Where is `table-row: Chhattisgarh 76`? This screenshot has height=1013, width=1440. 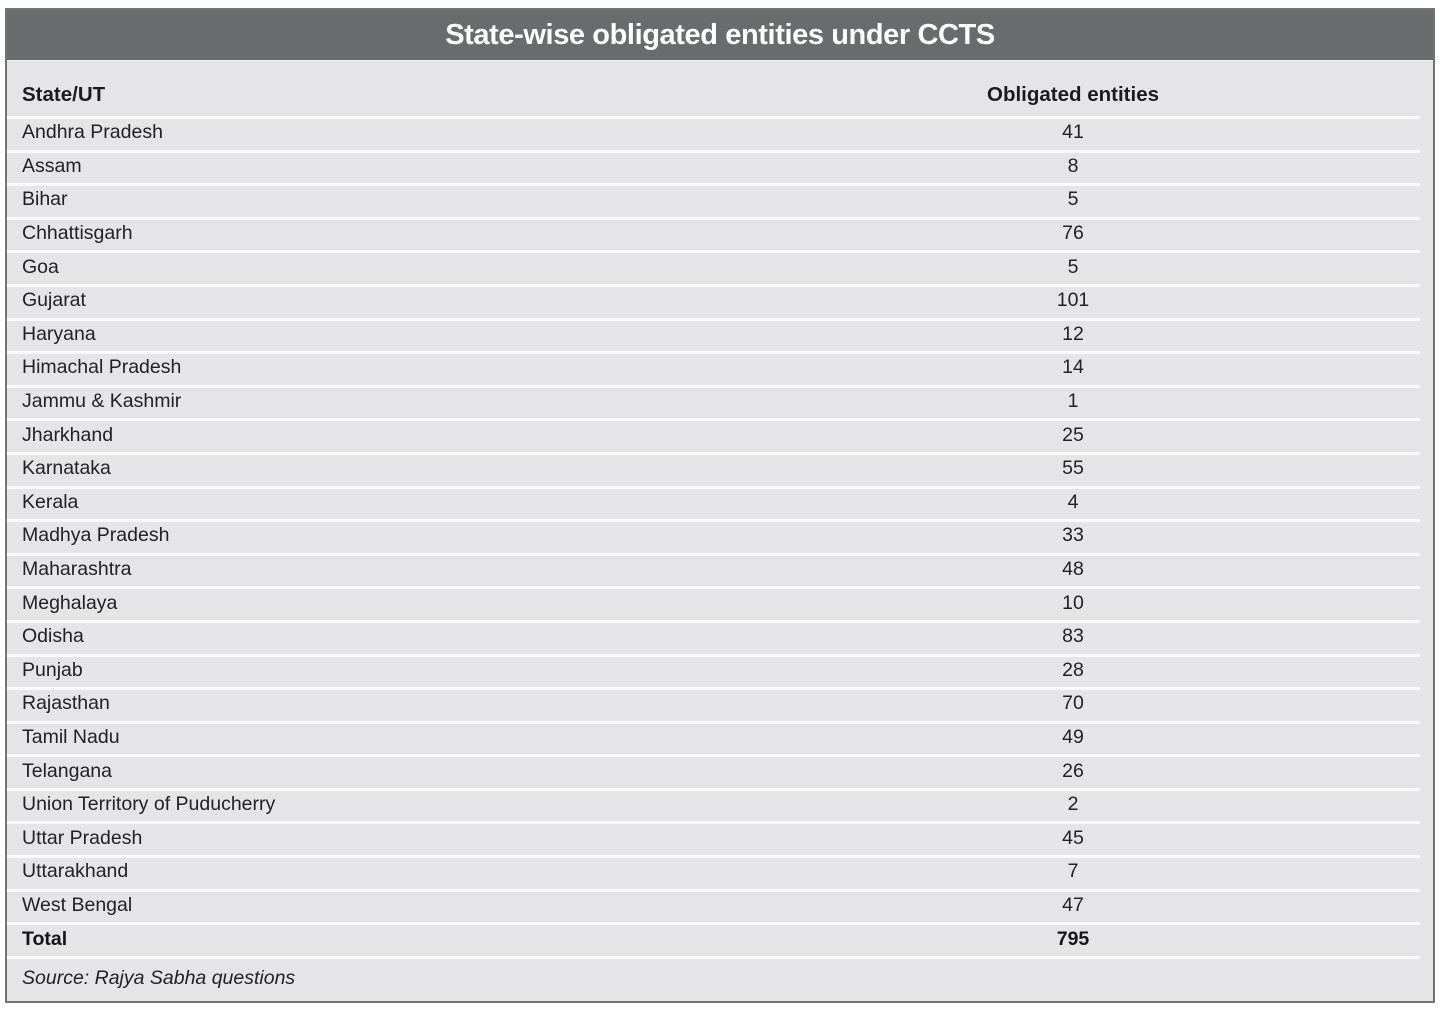 table-row: Chhattisgarh 76 is located at coordinates (720, 233).